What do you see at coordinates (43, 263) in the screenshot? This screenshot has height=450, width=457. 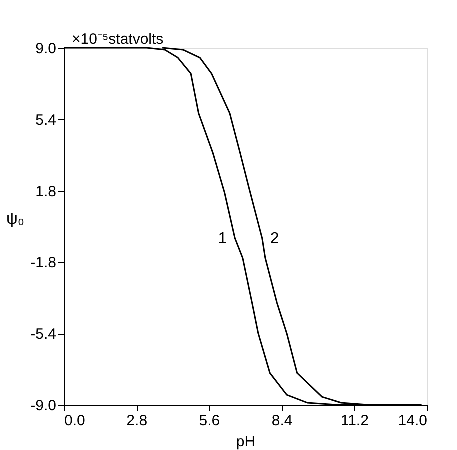 I see `y-tick-label: -1.8` at bounding box center [43, 263].